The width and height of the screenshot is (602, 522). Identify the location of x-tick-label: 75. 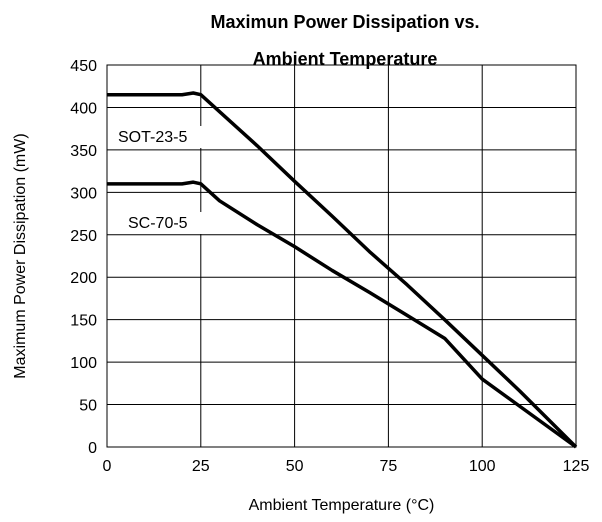
(389, 466).